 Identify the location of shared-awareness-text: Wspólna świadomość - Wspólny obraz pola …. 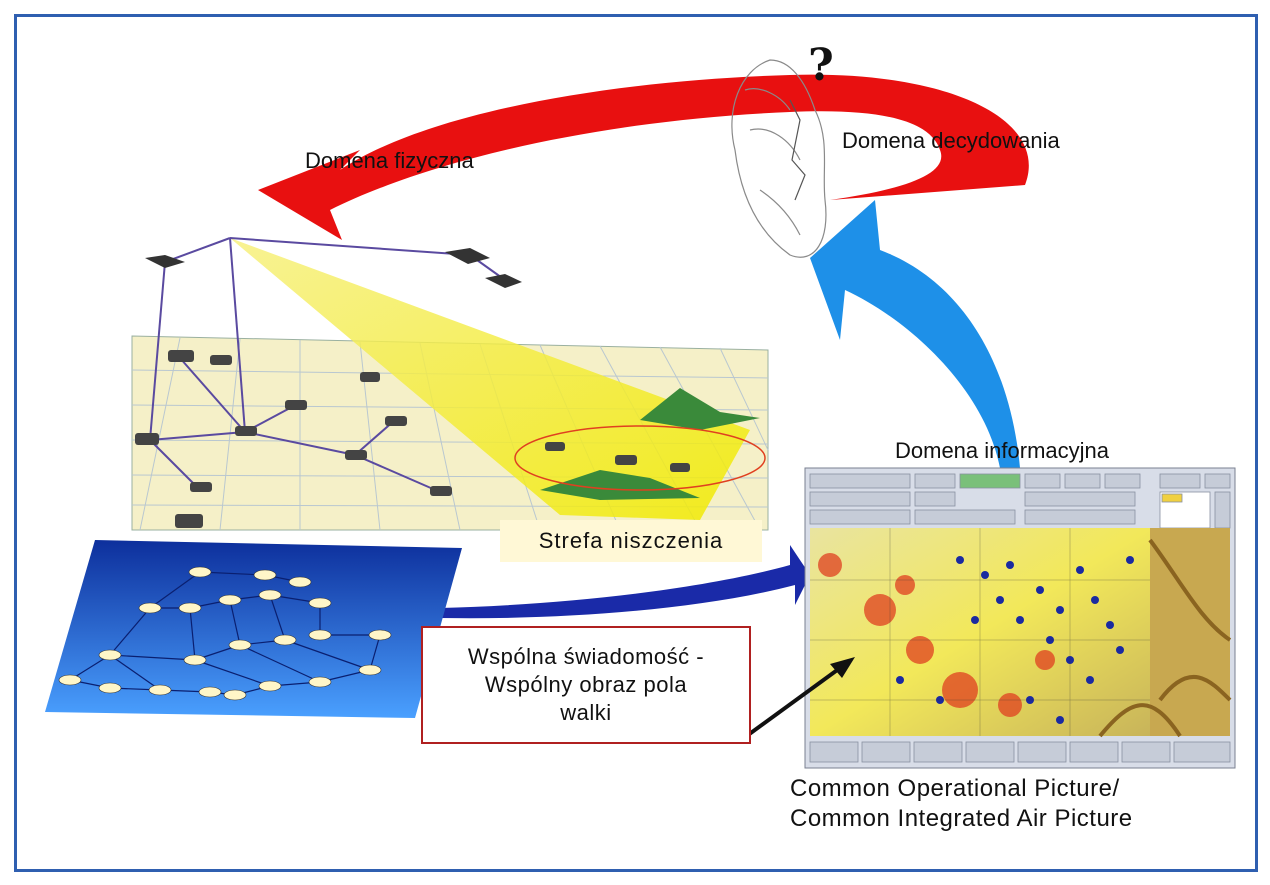
(586, 684).